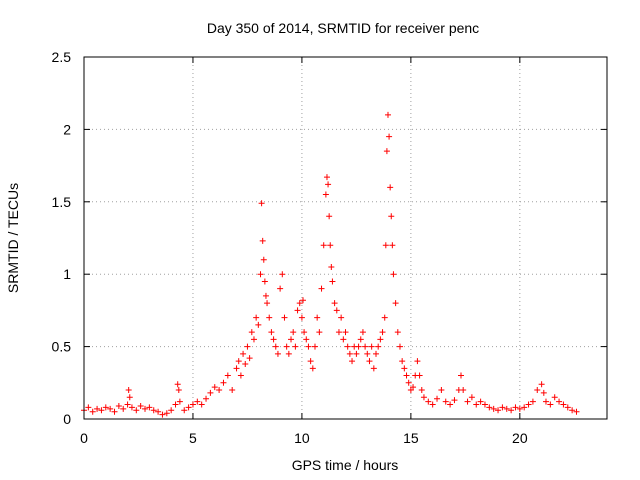  Describe the element at coordinates (62, 57) in the screenshot. I see `y-tick-label: 2.5` at that location.